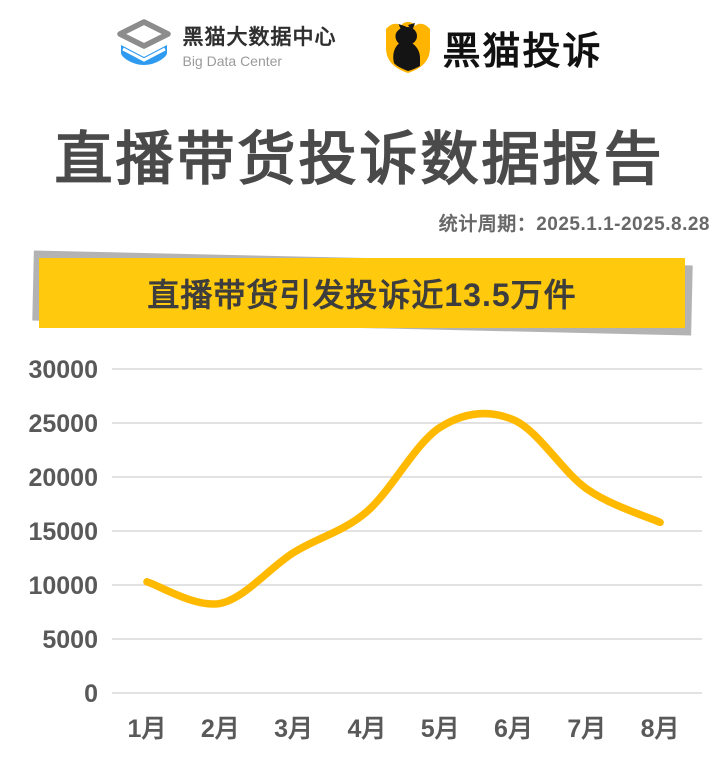  What do you see at coordinates (359, 159) in the screenshot?
I see `page-title: 直播带货投诉数据报告` at bounding box center [359, 159].